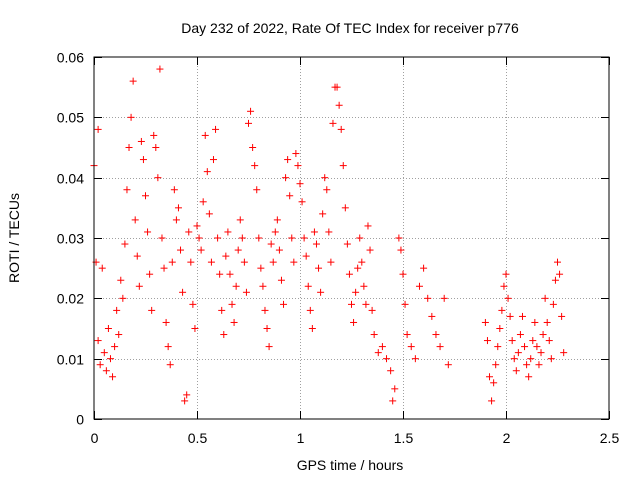 The height and width of the screenshot is (480, 640). I want to click on y-tick-label: 0.04, so click(70, 179).